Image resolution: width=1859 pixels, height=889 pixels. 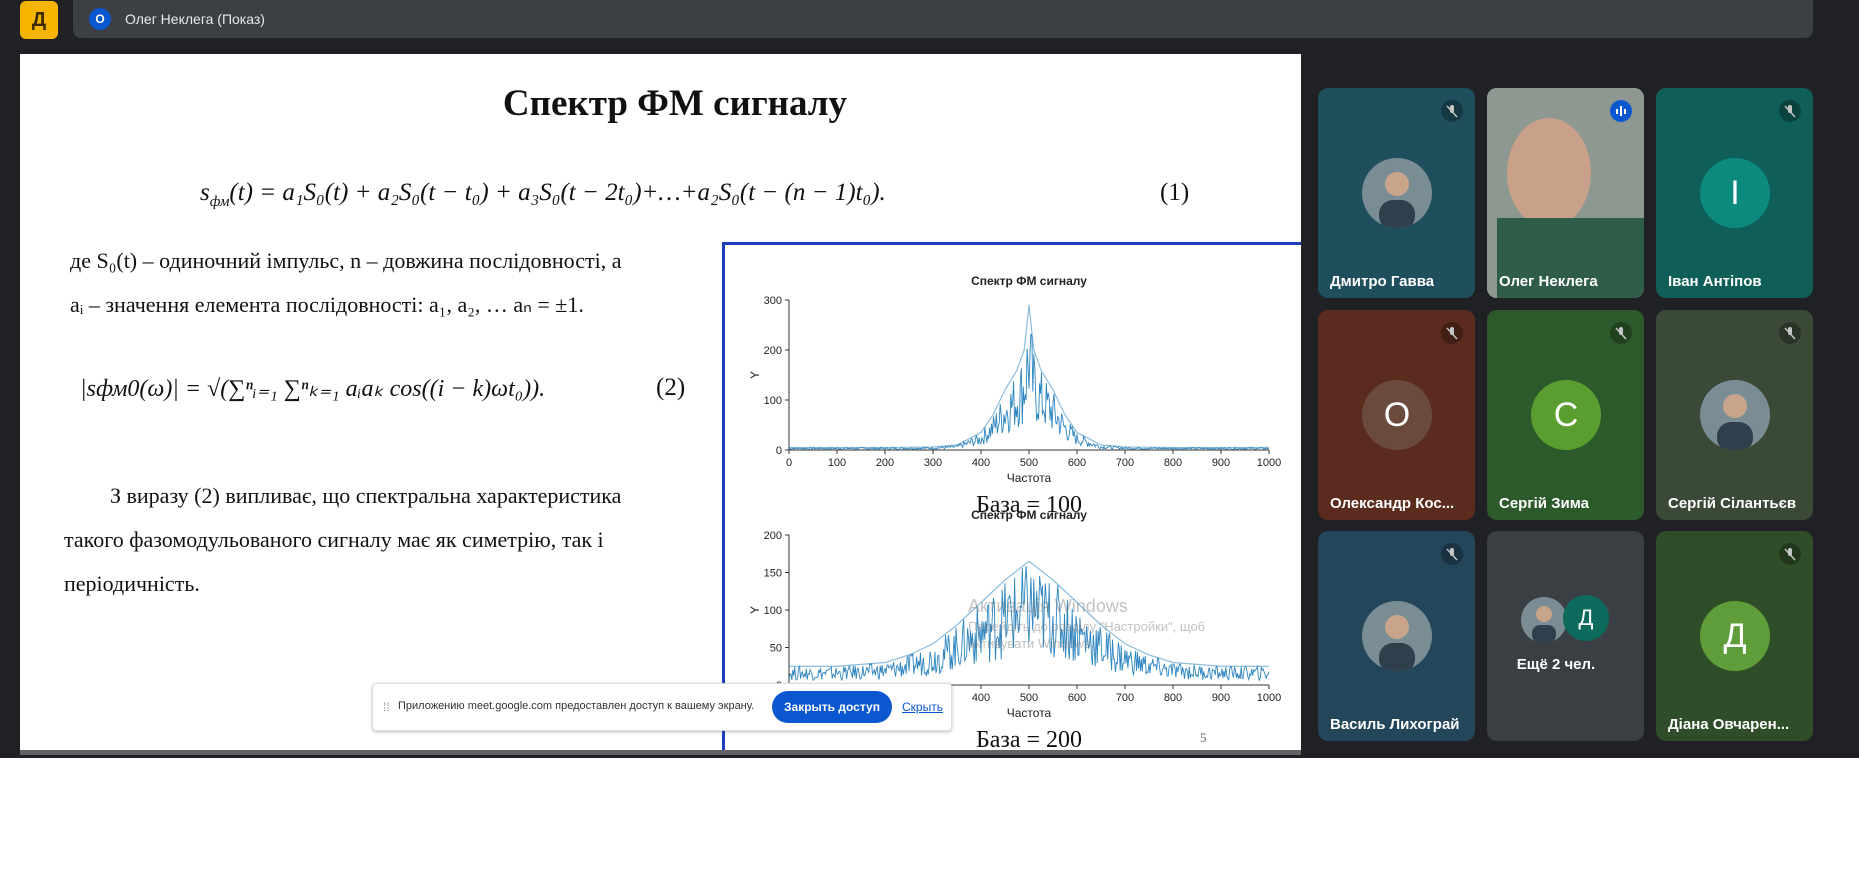 What do you see at coordinates (933, 463) in the screenshot?
I see `x-tick-label: 300` at bounding box center [933, 463].